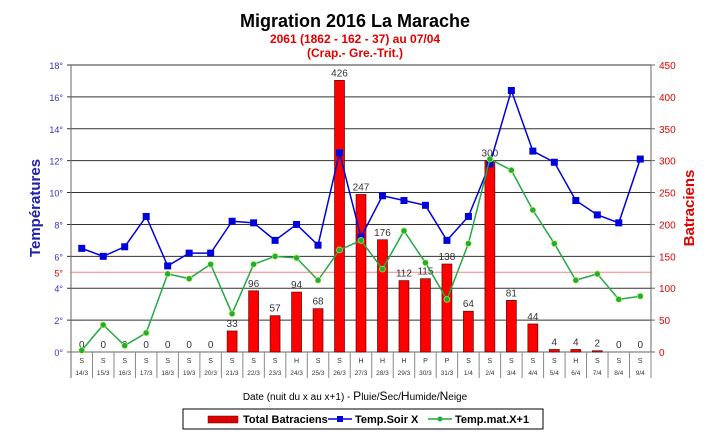 This screenshot has width=710, height=444. Describe the element at coordinates (447, 361) in the screenshot. I see `x-tick-weather: P` at that location.